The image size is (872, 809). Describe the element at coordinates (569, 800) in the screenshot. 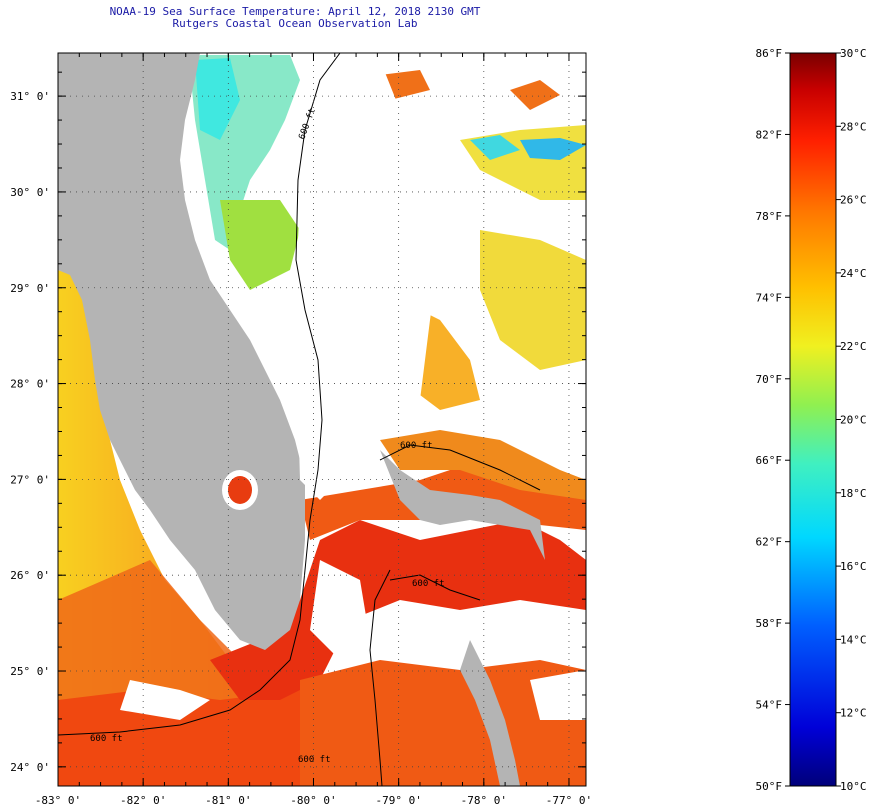

I see `lon-tick-label: -77° 0'` at that location.